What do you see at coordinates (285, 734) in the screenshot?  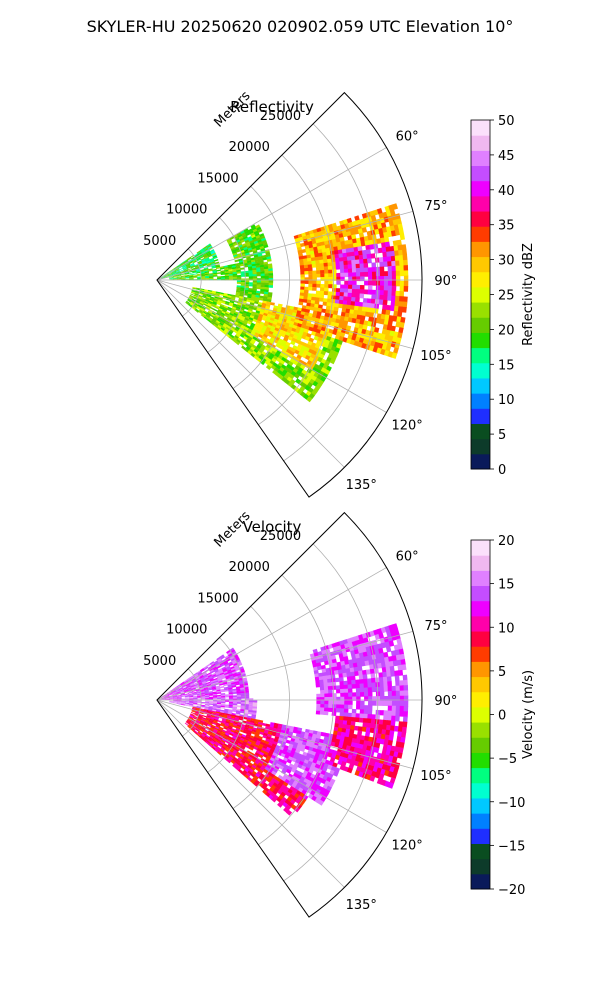 I see `azimuth-spoke` at bounding box center [285, 734].